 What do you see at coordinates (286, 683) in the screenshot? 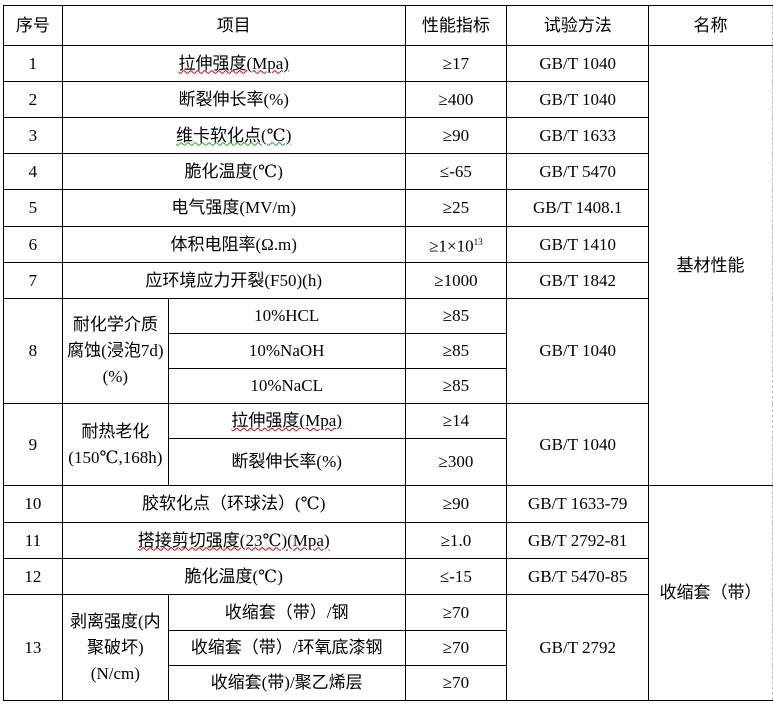
I see `sub-item: 收缩套(带)/聚乙烯层` at bounding box center [286, 683].